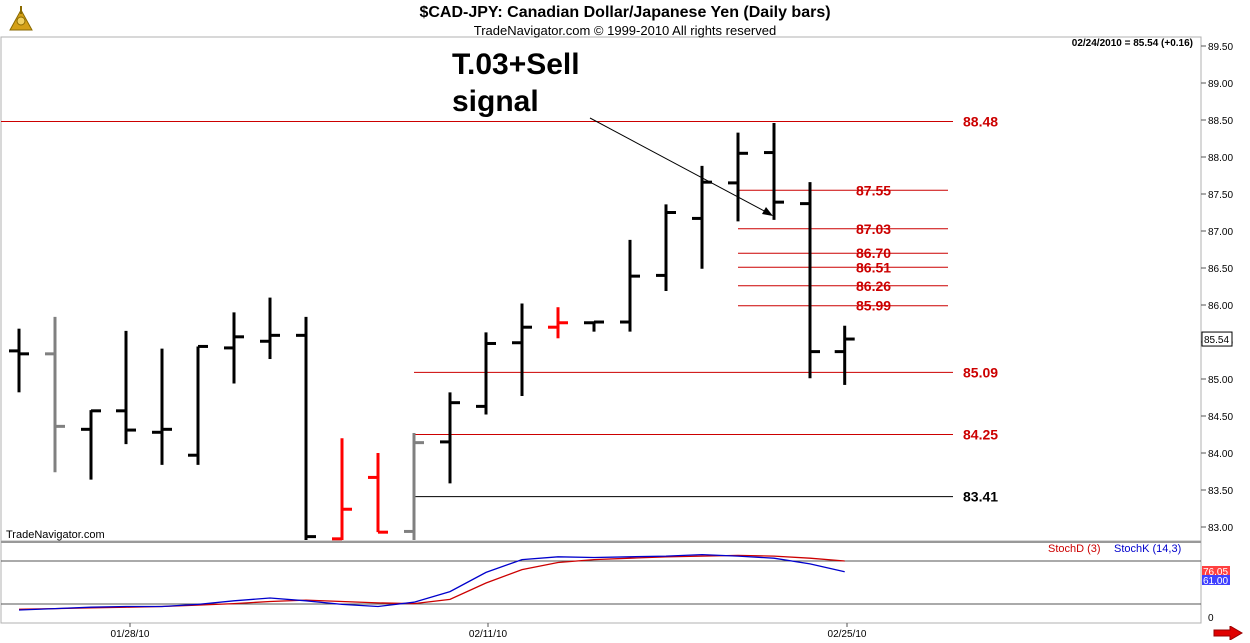  I want to click on right-arrow-icon, so click(1228, 633).